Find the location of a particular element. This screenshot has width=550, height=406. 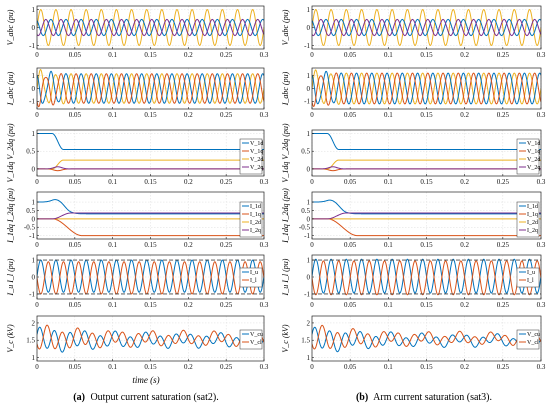

legend: V_1d V_1q V_2d V_2q is located at coordinates (528, 156).